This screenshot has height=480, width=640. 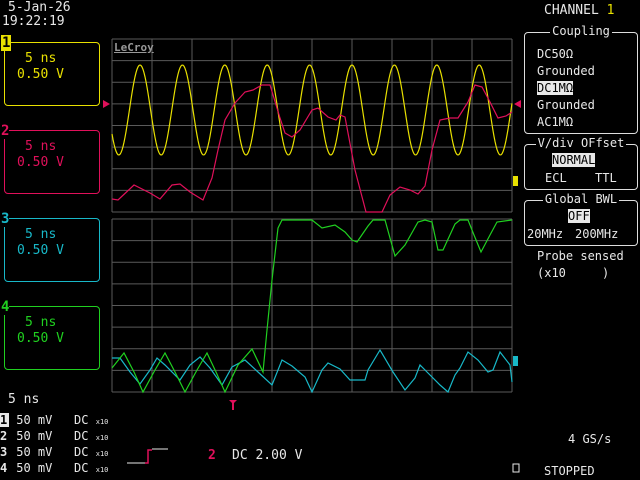 What do you see at coordinates (212, 455) in the screenshot?
I see `trigger-source: 2` at bounding box center [212, 455].